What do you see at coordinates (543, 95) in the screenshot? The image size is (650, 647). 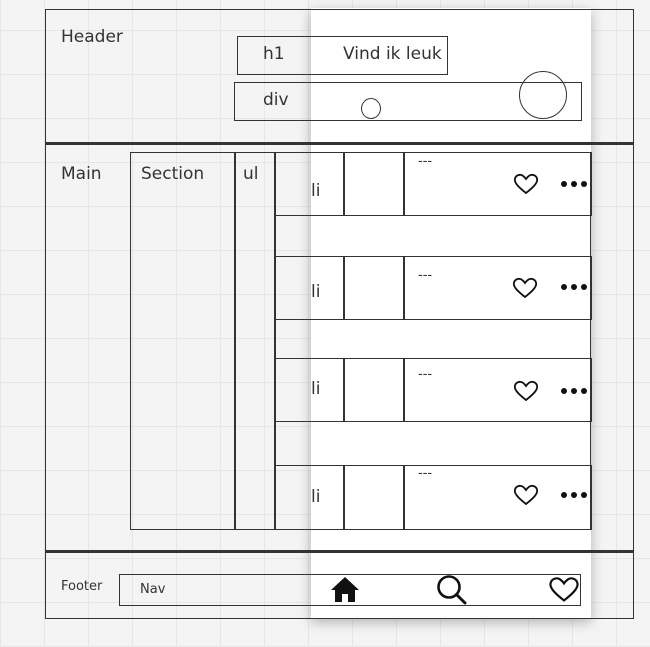 I see `large-circle-shape` at bounding box center [543, 95].